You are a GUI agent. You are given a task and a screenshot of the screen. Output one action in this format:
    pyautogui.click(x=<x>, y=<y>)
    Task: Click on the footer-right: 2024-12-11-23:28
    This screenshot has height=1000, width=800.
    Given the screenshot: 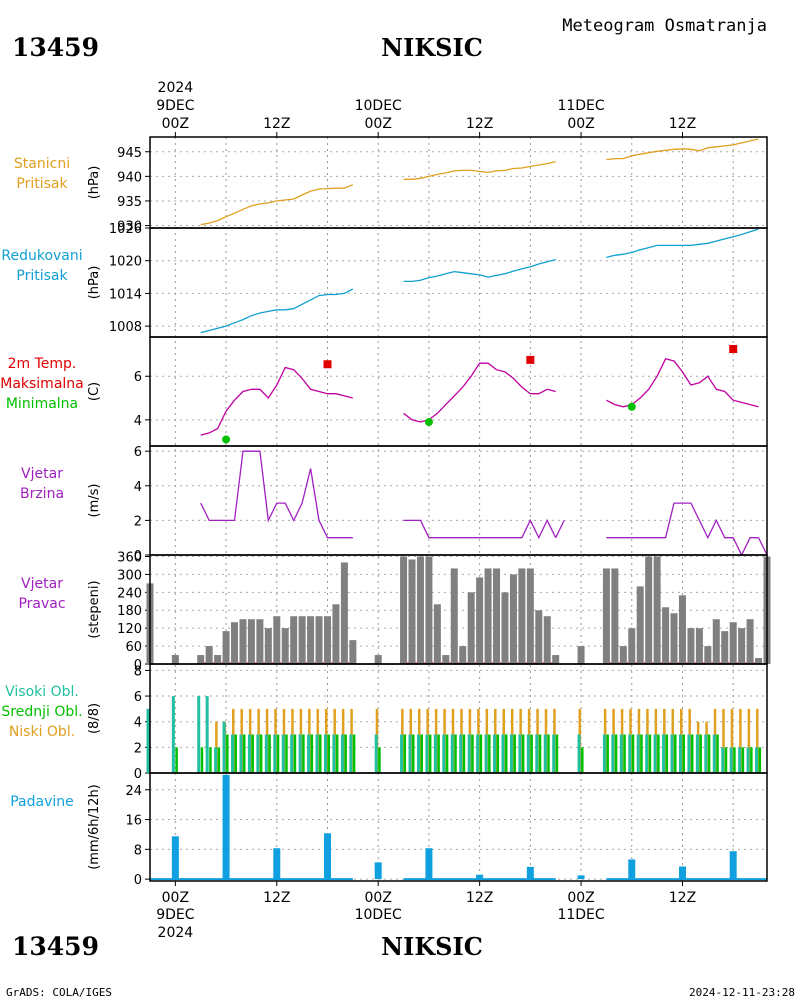 What is the action you would take?
    pyautogui.click(x=742, y=992)
    